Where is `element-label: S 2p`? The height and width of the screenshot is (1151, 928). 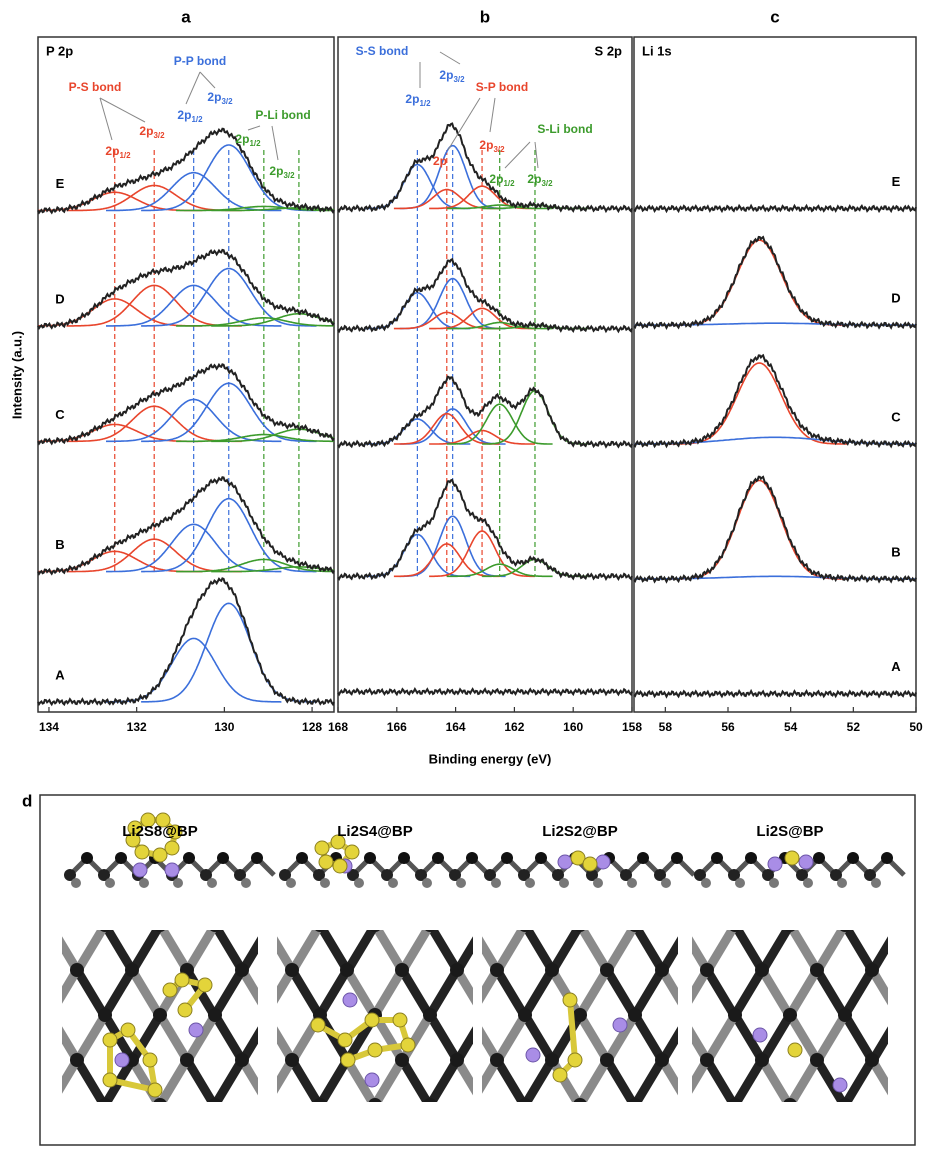
element-label: S 2p is located at coordinates (609, 50).